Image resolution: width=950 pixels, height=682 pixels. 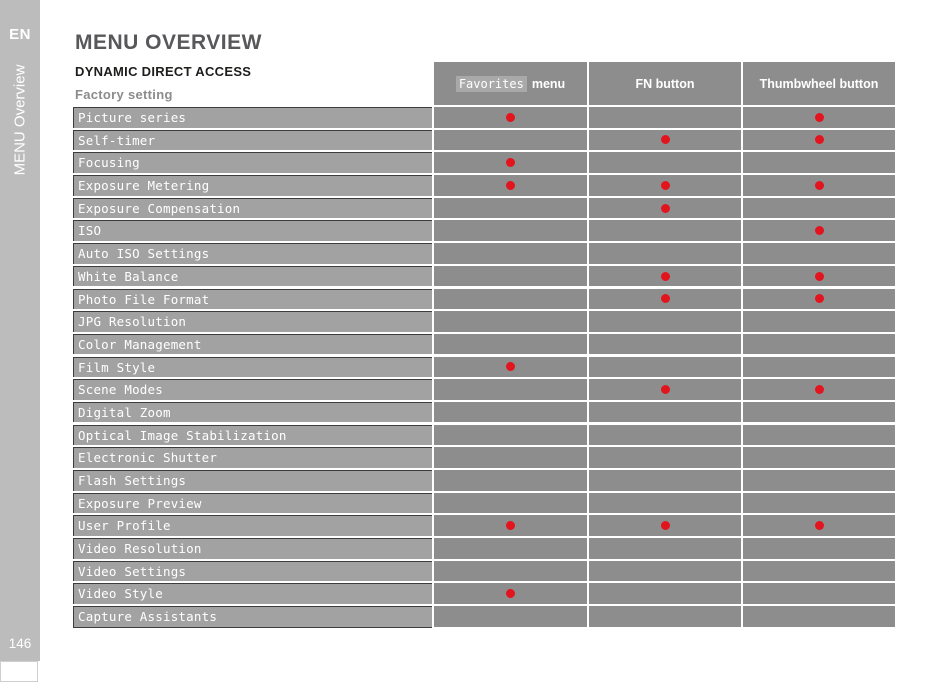 I want to click on subsection-title: Factory setting, so click(x=124, y=94).